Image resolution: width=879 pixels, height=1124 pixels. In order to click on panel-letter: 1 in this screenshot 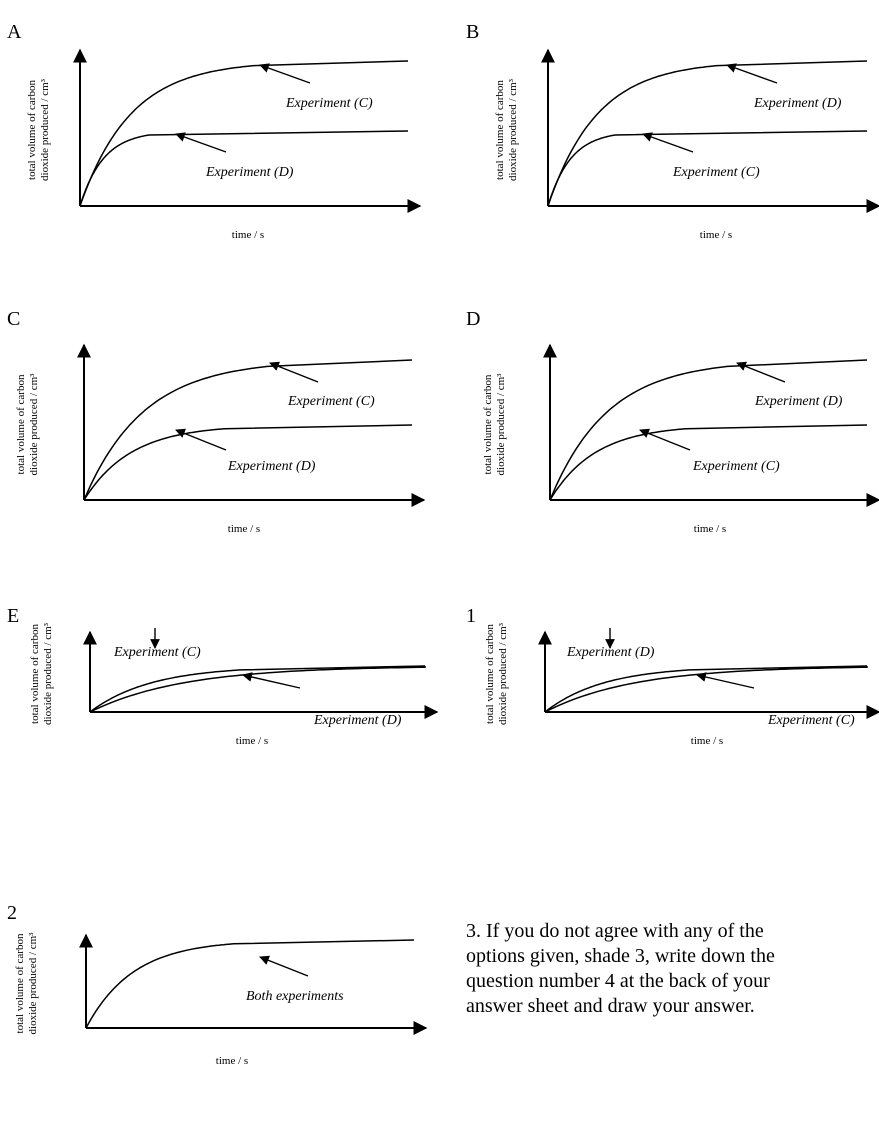, I will do `click(471, 616)`.